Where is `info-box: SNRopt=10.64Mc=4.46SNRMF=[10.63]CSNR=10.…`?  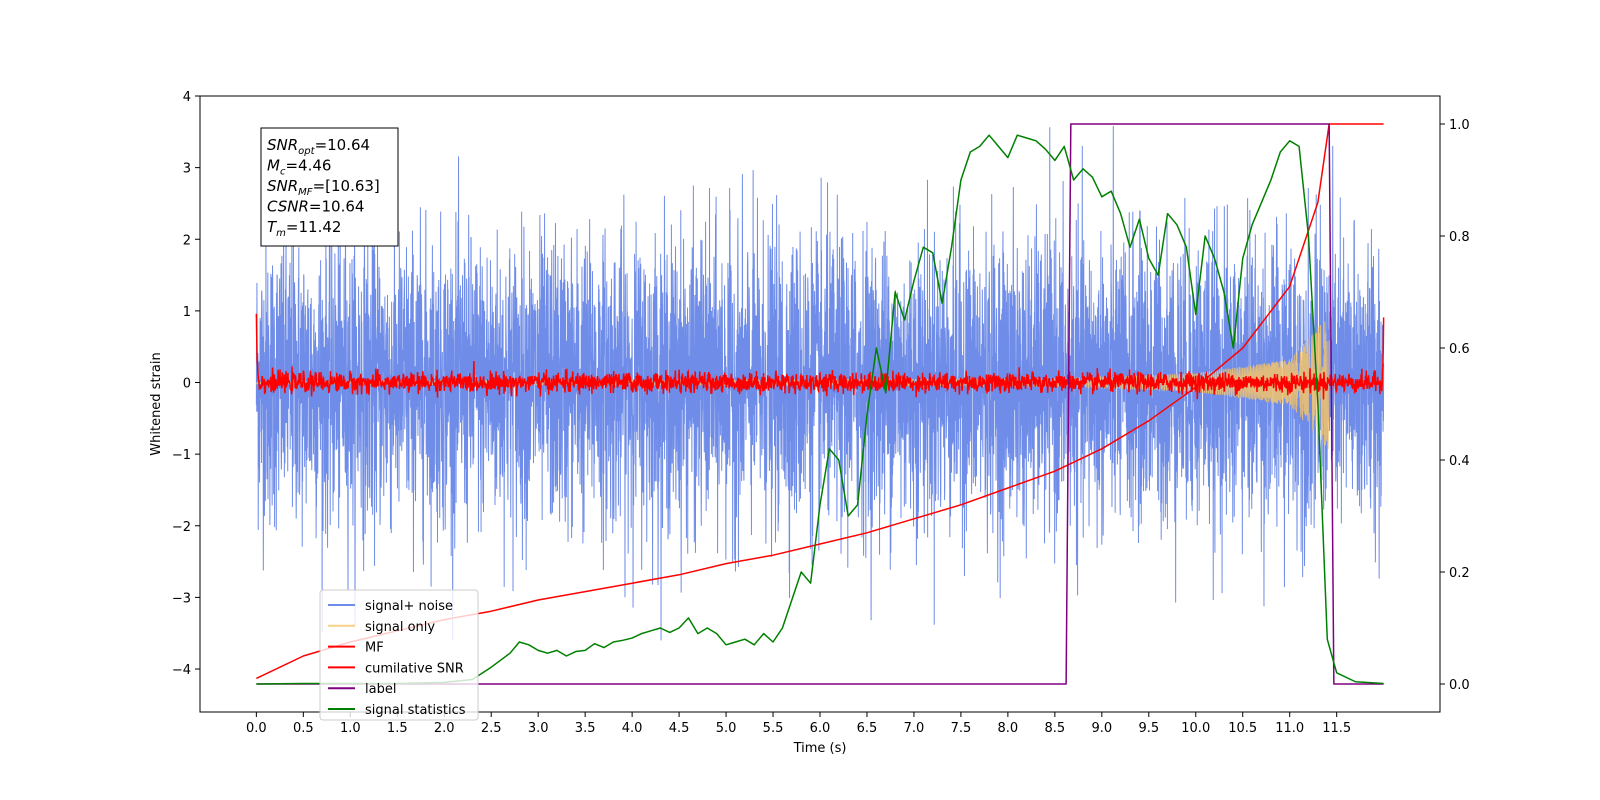 info-box: SNRopt=10.64Mc=4.46SNRMF=[10.63]CSNR=10.… is located at coordinates (329, 187).